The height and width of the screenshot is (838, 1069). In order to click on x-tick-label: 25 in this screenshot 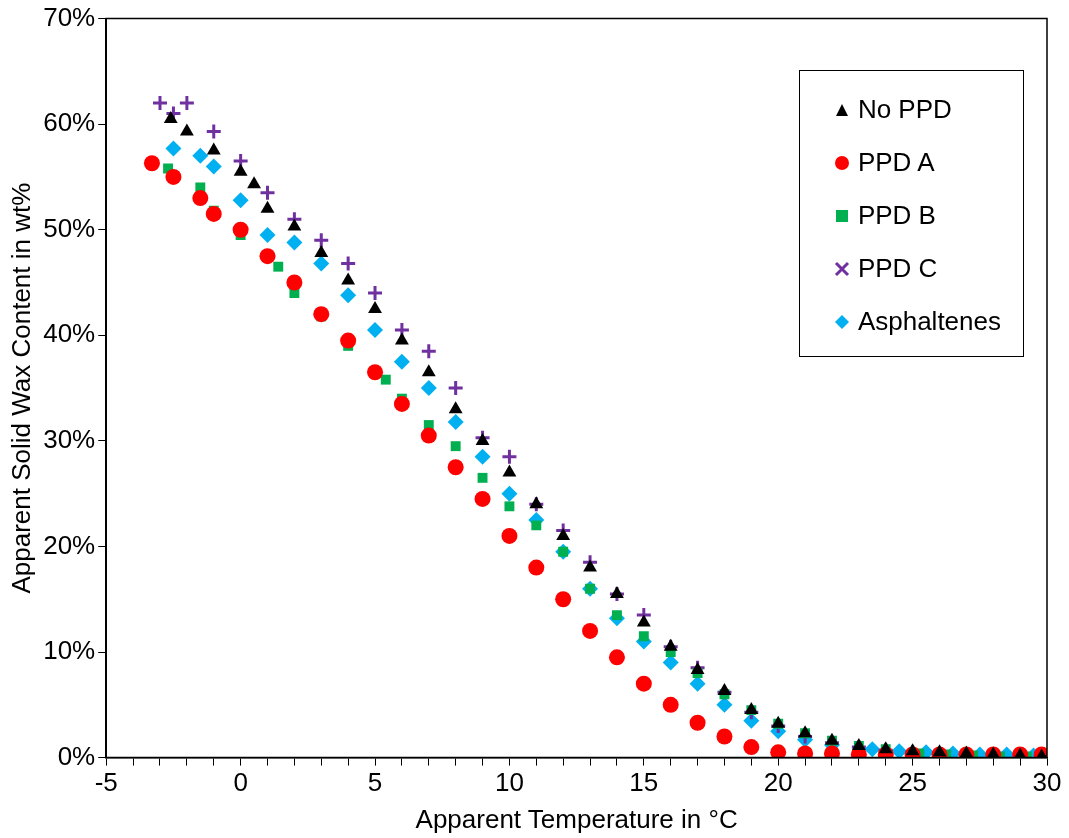, I will do `click(913, 782)`.